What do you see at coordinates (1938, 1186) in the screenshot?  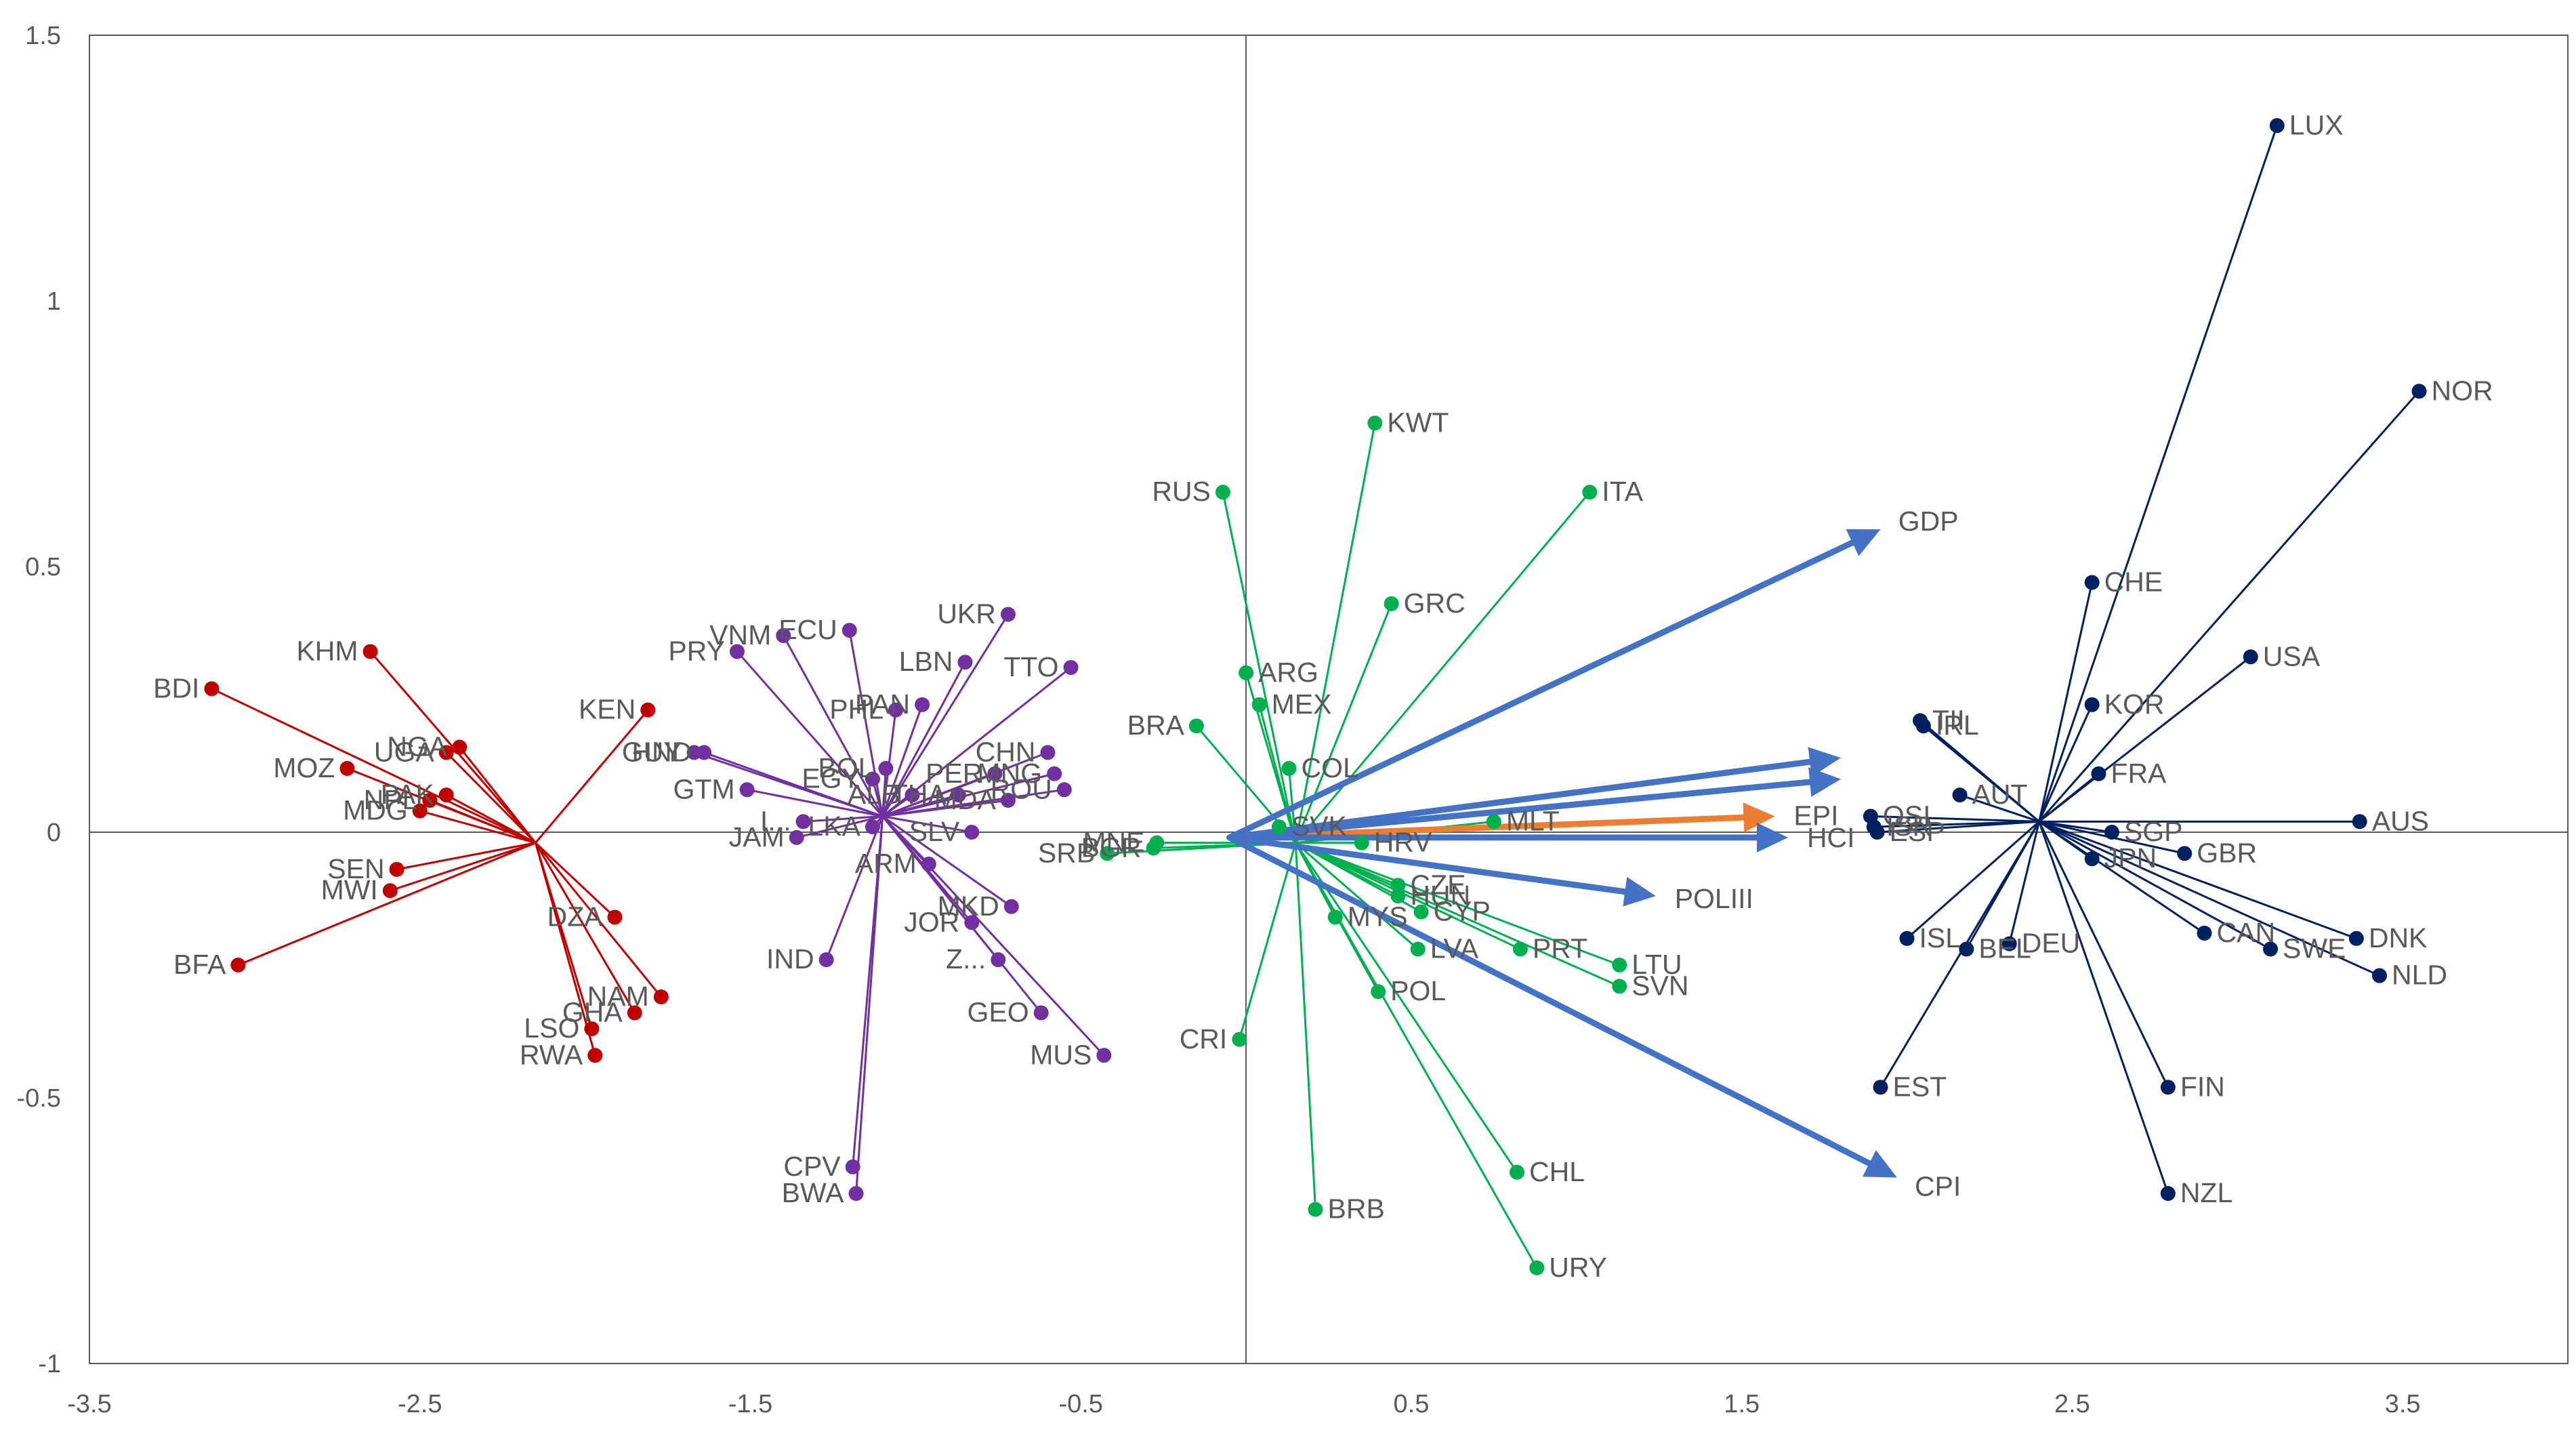 I see `vector-label: CPI` at bounding box center [1938, 1186].